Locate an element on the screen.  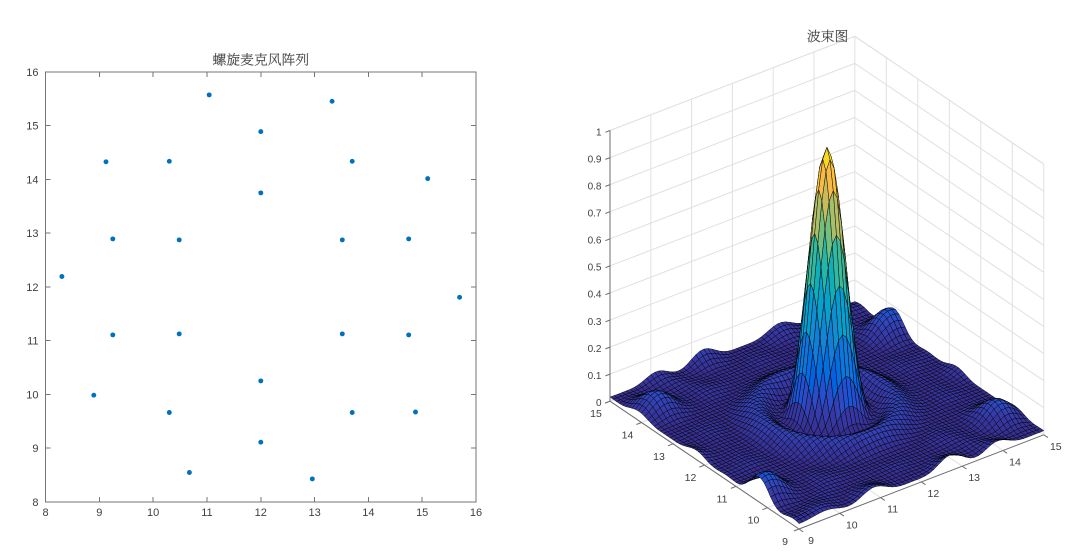
svg-text: 0.1 is located at coordinates (595, 376).